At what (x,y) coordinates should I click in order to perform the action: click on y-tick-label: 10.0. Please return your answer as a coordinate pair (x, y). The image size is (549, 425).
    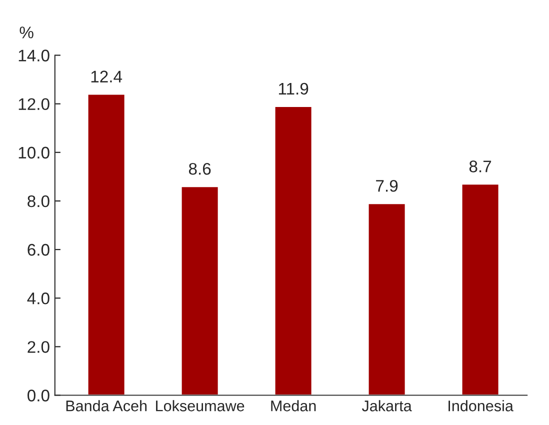
    Looking at the image, I should click on (34, 152).